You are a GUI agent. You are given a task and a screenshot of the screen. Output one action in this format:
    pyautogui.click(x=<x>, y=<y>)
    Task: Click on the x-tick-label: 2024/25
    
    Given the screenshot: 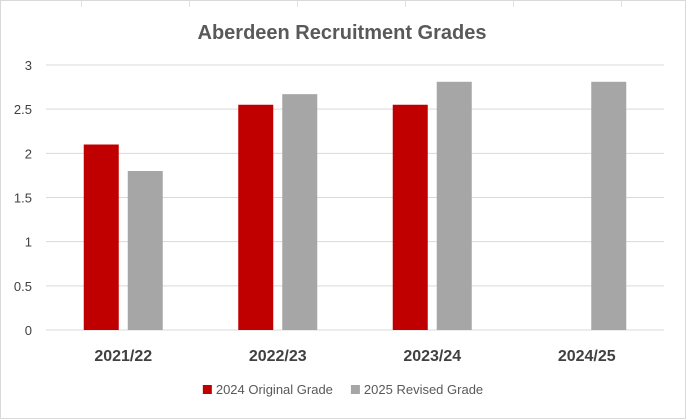 What is the action you would take?
    pyautogui.click(x=587, y=356)
    